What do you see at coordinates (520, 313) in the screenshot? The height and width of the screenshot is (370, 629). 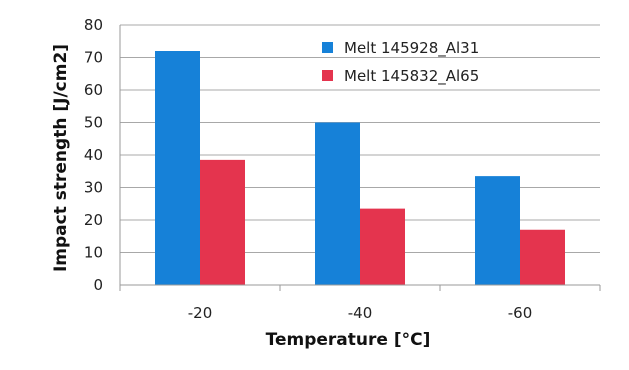 I see `x-tick-label: -60` at bounding box center [520, 313].